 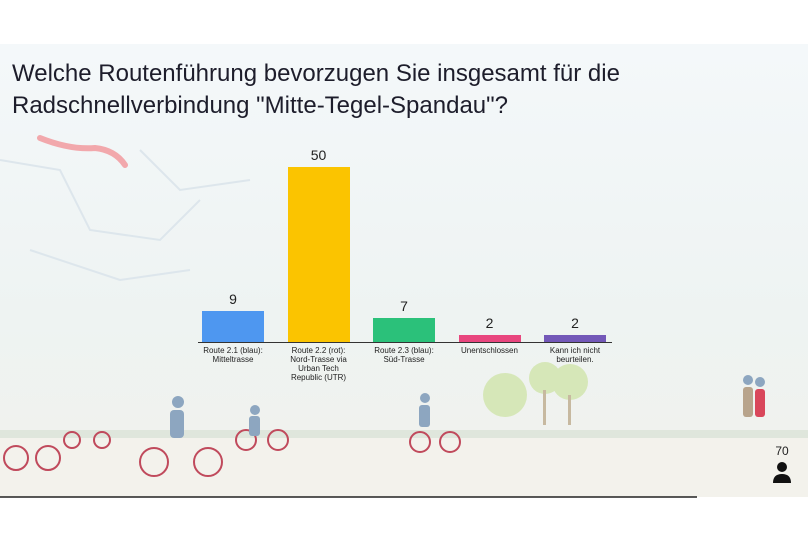 What do you see at coordinates (233, 298) in the screenshot?
I see `value-label: 9` at bounding box center [233, 298].